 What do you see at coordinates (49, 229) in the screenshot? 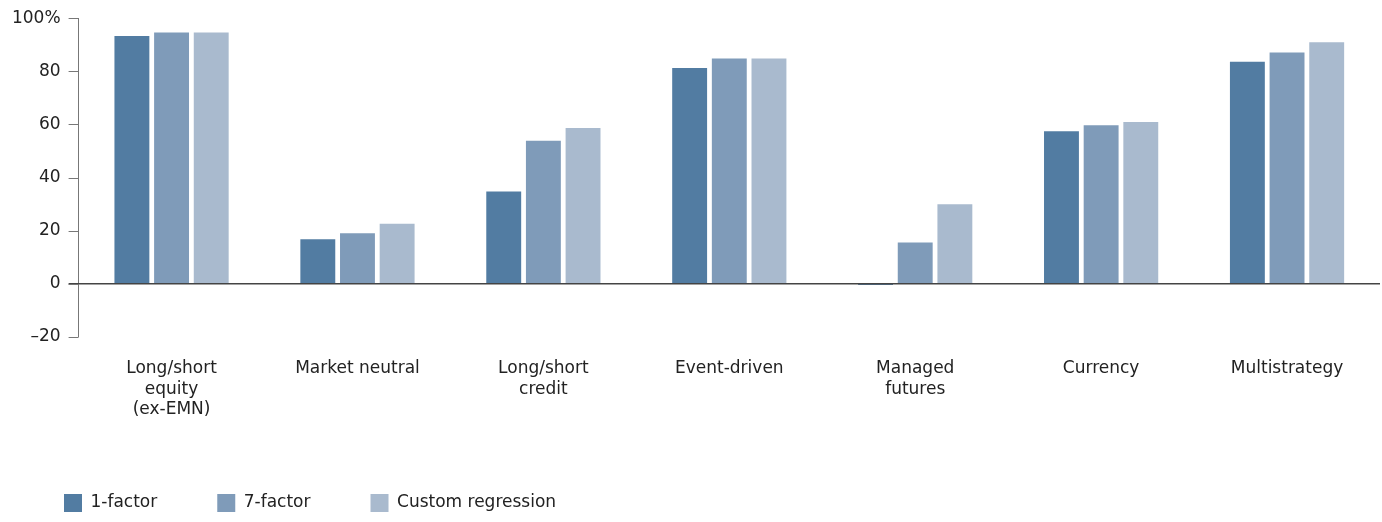
I see `y-tick-label: 20` at bounding box center [49, 229].